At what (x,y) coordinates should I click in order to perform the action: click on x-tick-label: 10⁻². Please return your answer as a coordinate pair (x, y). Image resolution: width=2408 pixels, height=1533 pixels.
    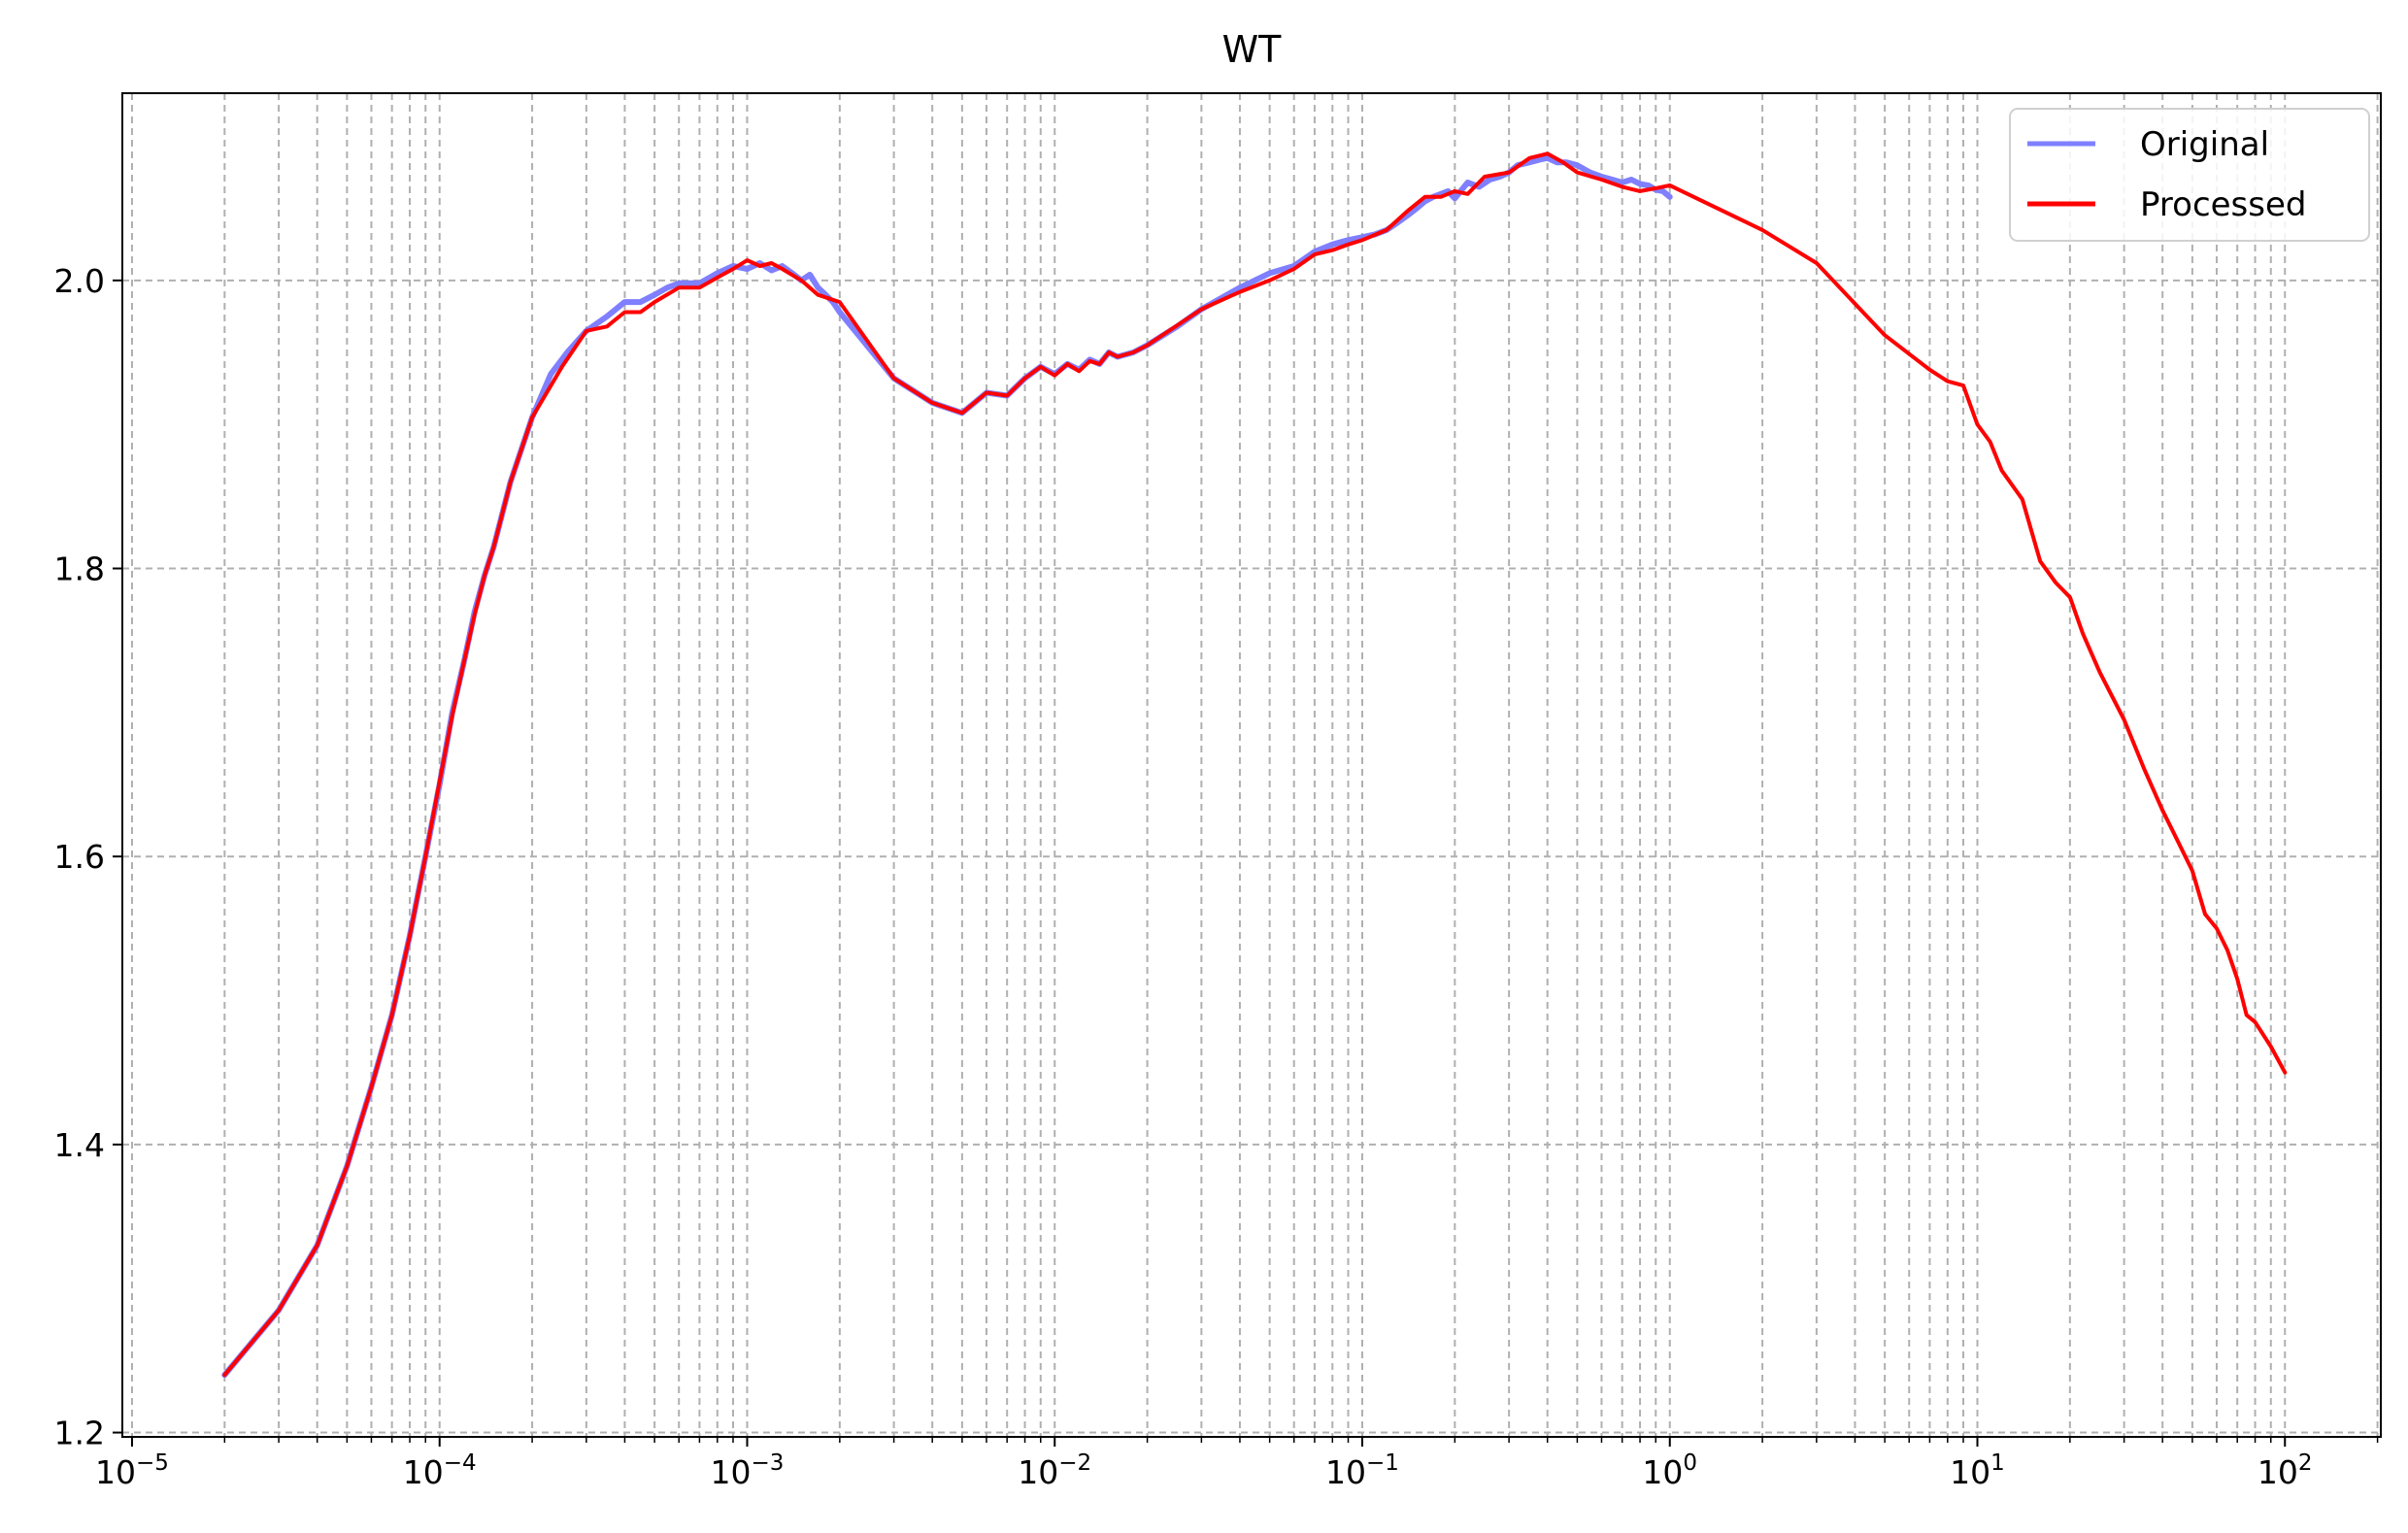
    Looking at the image, I should click on (1054, 1471).